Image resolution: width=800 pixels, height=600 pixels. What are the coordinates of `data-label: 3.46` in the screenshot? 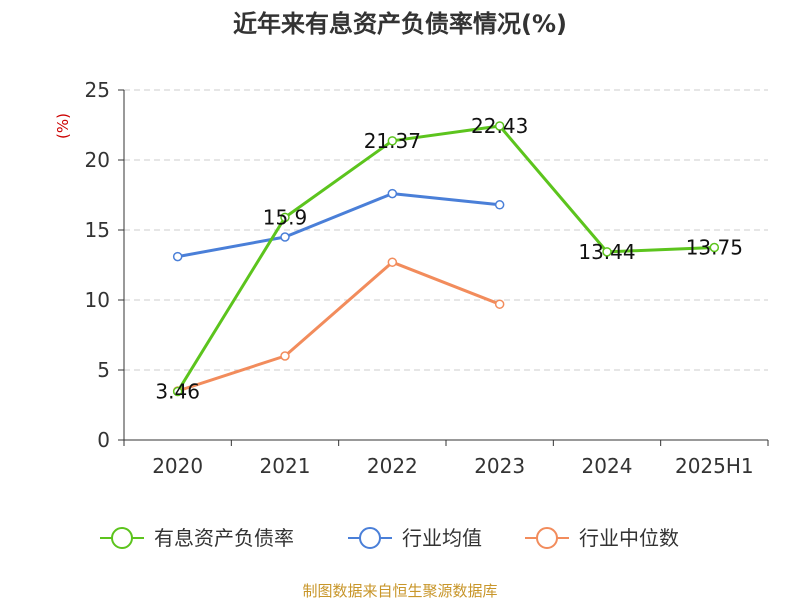 It's located at (177, 392).